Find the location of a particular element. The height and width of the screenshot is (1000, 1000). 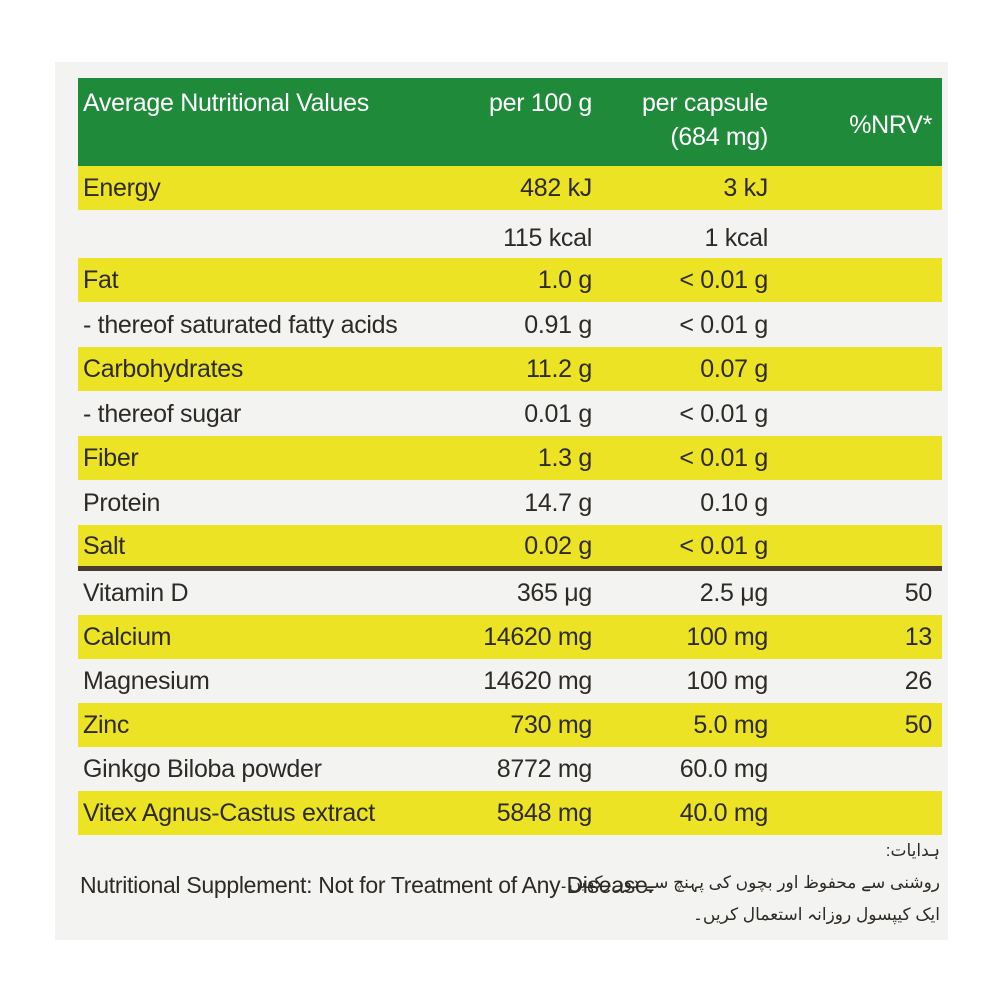

table-row: Calcium 14620 mg 100 mg 13 is located at coordinates (510, 637).